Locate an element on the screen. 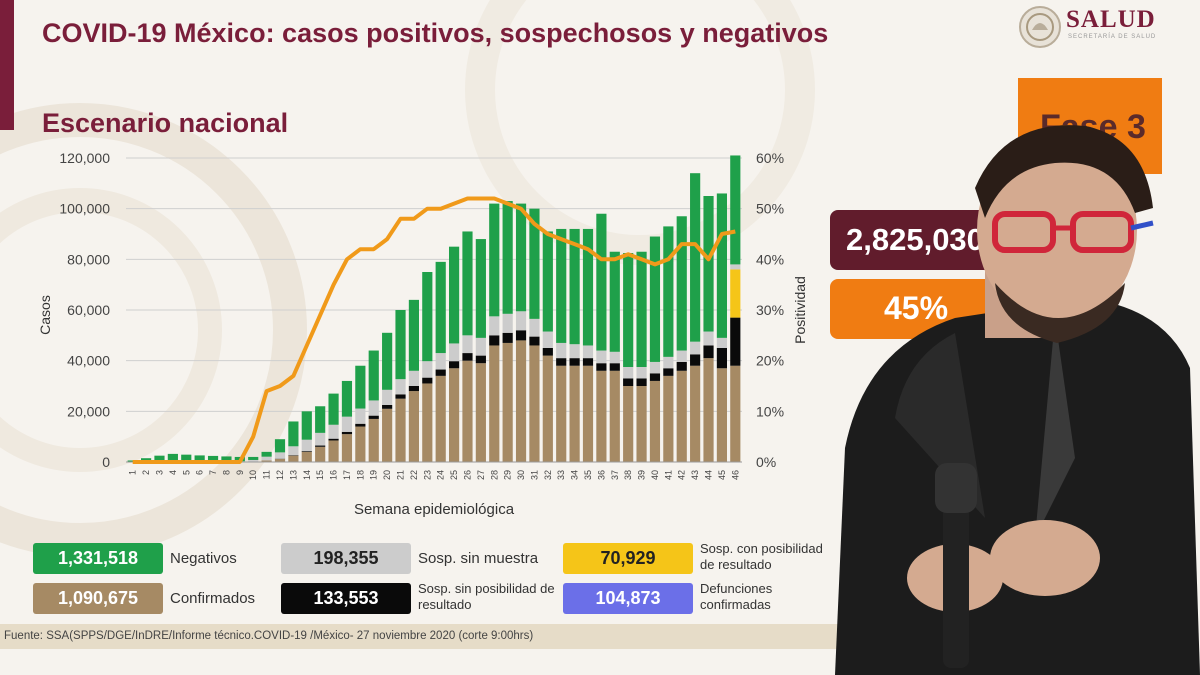 The image size is (1200, 675). x-tick-label: 19 is located at coordinates (374, 475).